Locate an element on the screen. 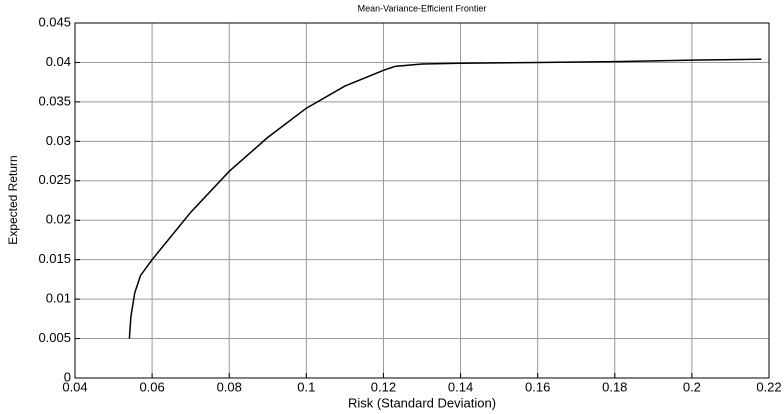 This screenshot has height=414, width=784. x-tick-label: 0.06 is located at coordinates (151, 386).